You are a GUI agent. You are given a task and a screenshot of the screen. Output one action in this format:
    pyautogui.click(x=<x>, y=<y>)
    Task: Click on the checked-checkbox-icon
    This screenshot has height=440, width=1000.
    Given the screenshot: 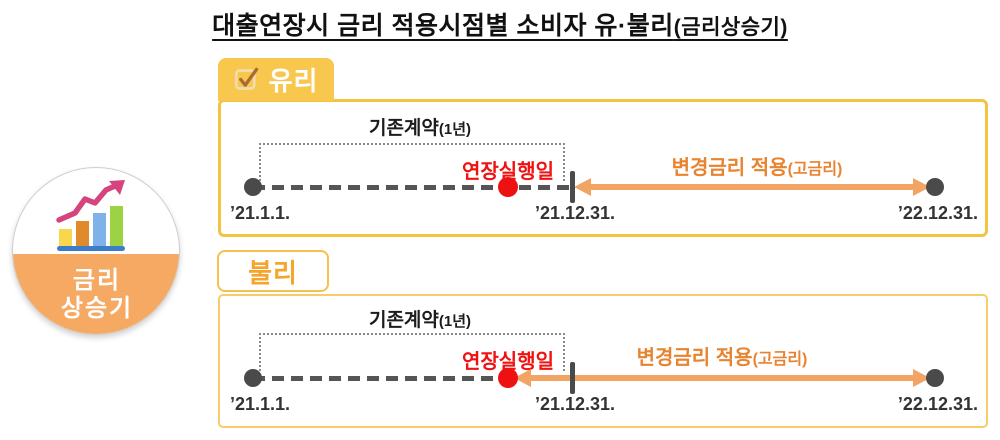 What is the action you would take?
    pyautogui.click(x=246, y=78)
    